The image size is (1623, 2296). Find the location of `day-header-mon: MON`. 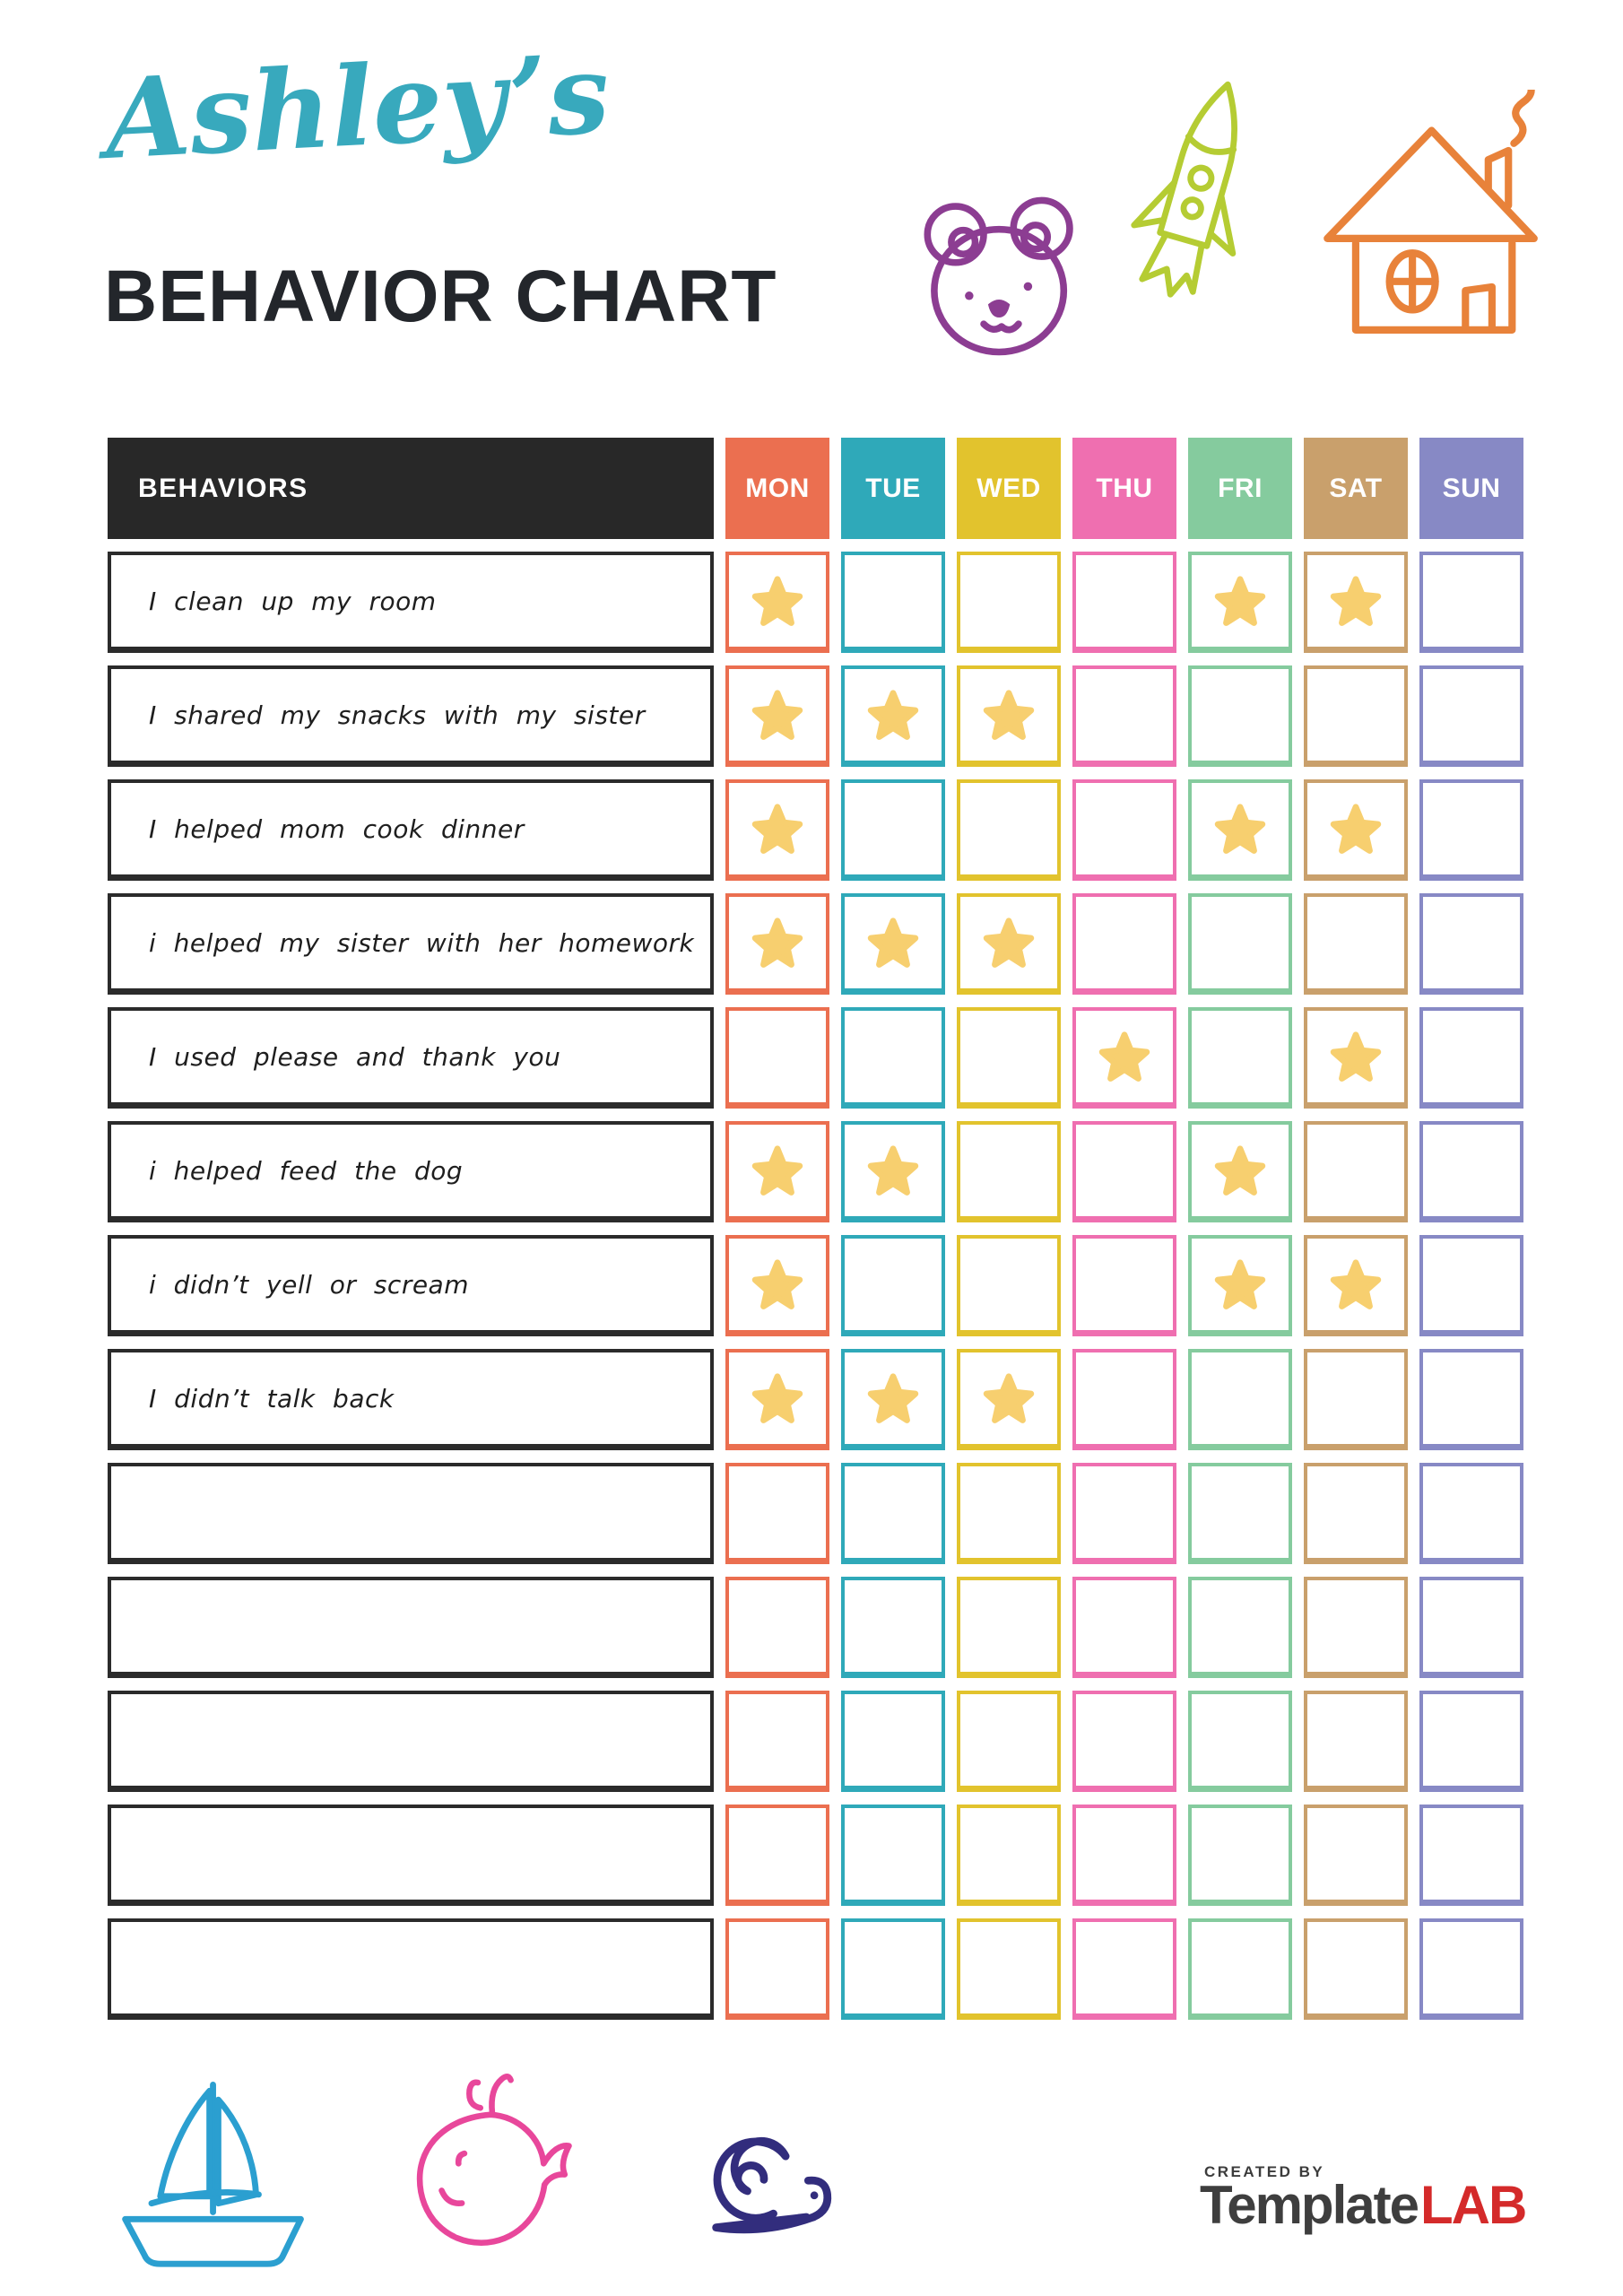

day-header-mon: MON is located at coordinates (777, 488).